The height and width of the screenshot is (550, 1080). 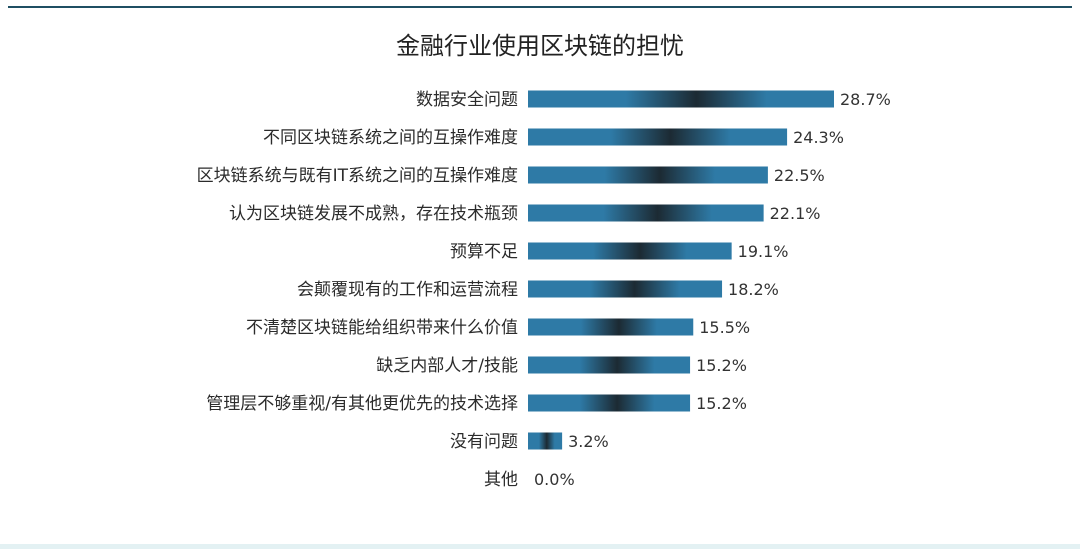 I want to click on value-label: 18.2%, so click(x=753, y=289).